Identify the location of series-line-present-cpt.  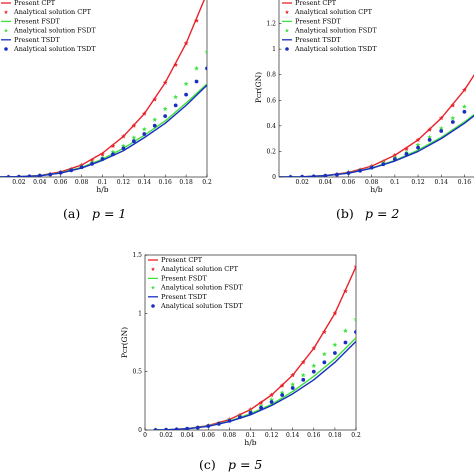
(376, 125).